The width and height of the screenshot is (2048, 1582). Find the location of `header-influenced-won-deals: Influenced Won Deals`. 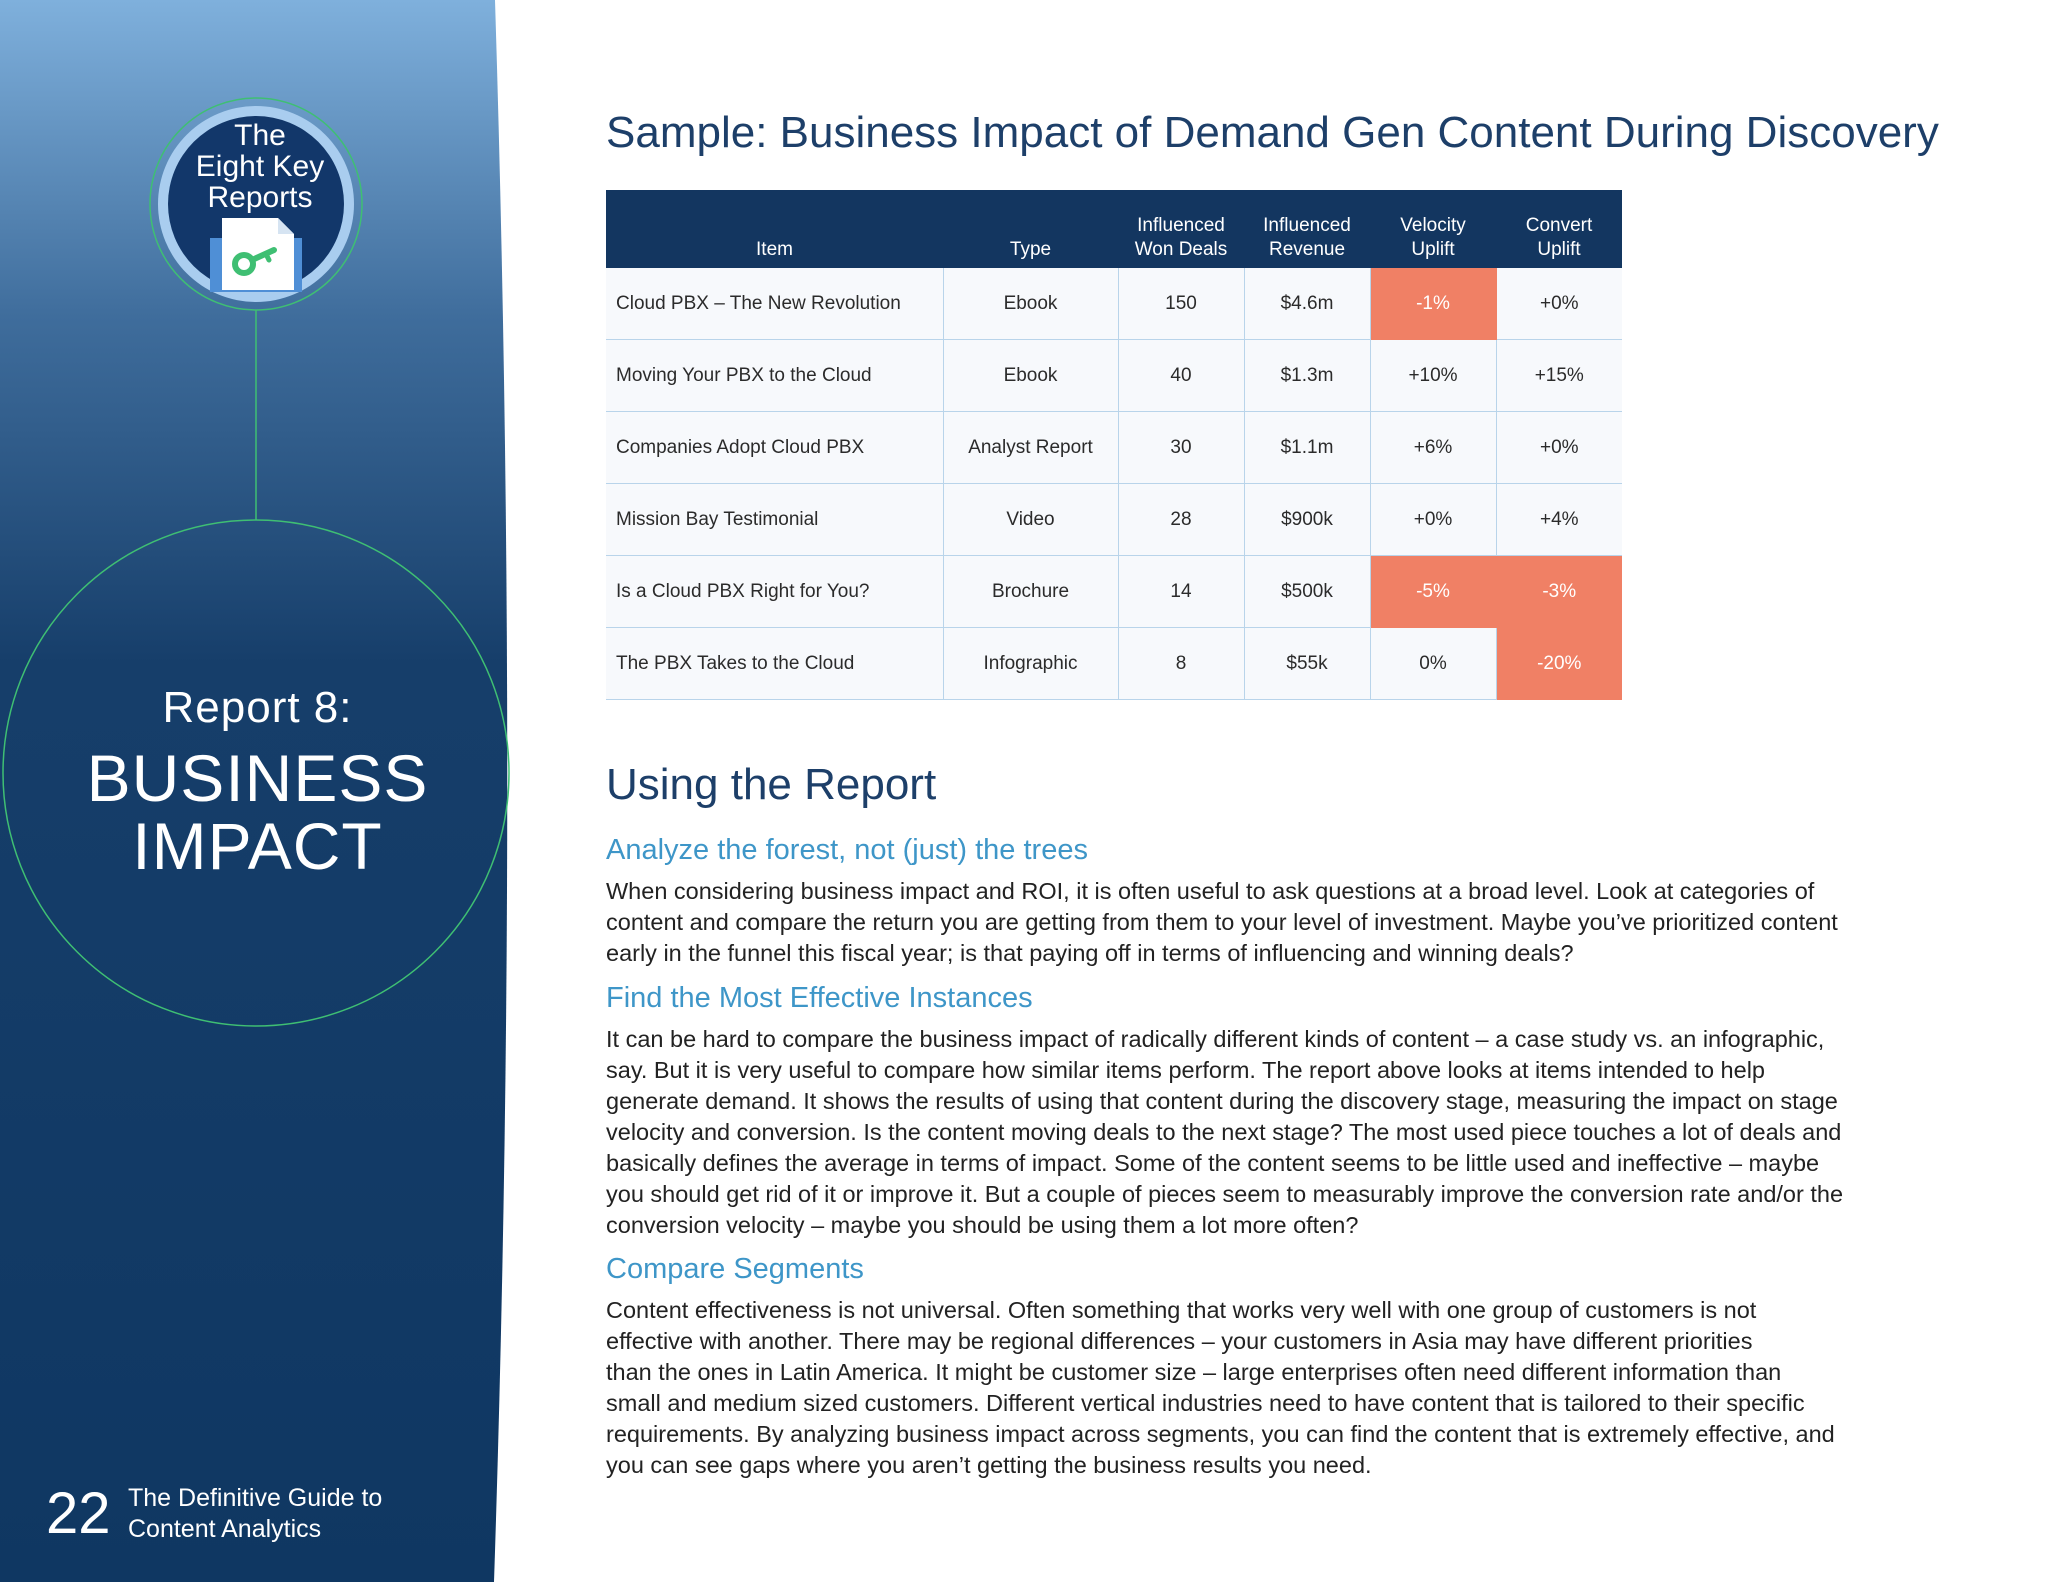

header-influenced-won-deals: Influenced Won Deals is located at coordinates (1181, 229).